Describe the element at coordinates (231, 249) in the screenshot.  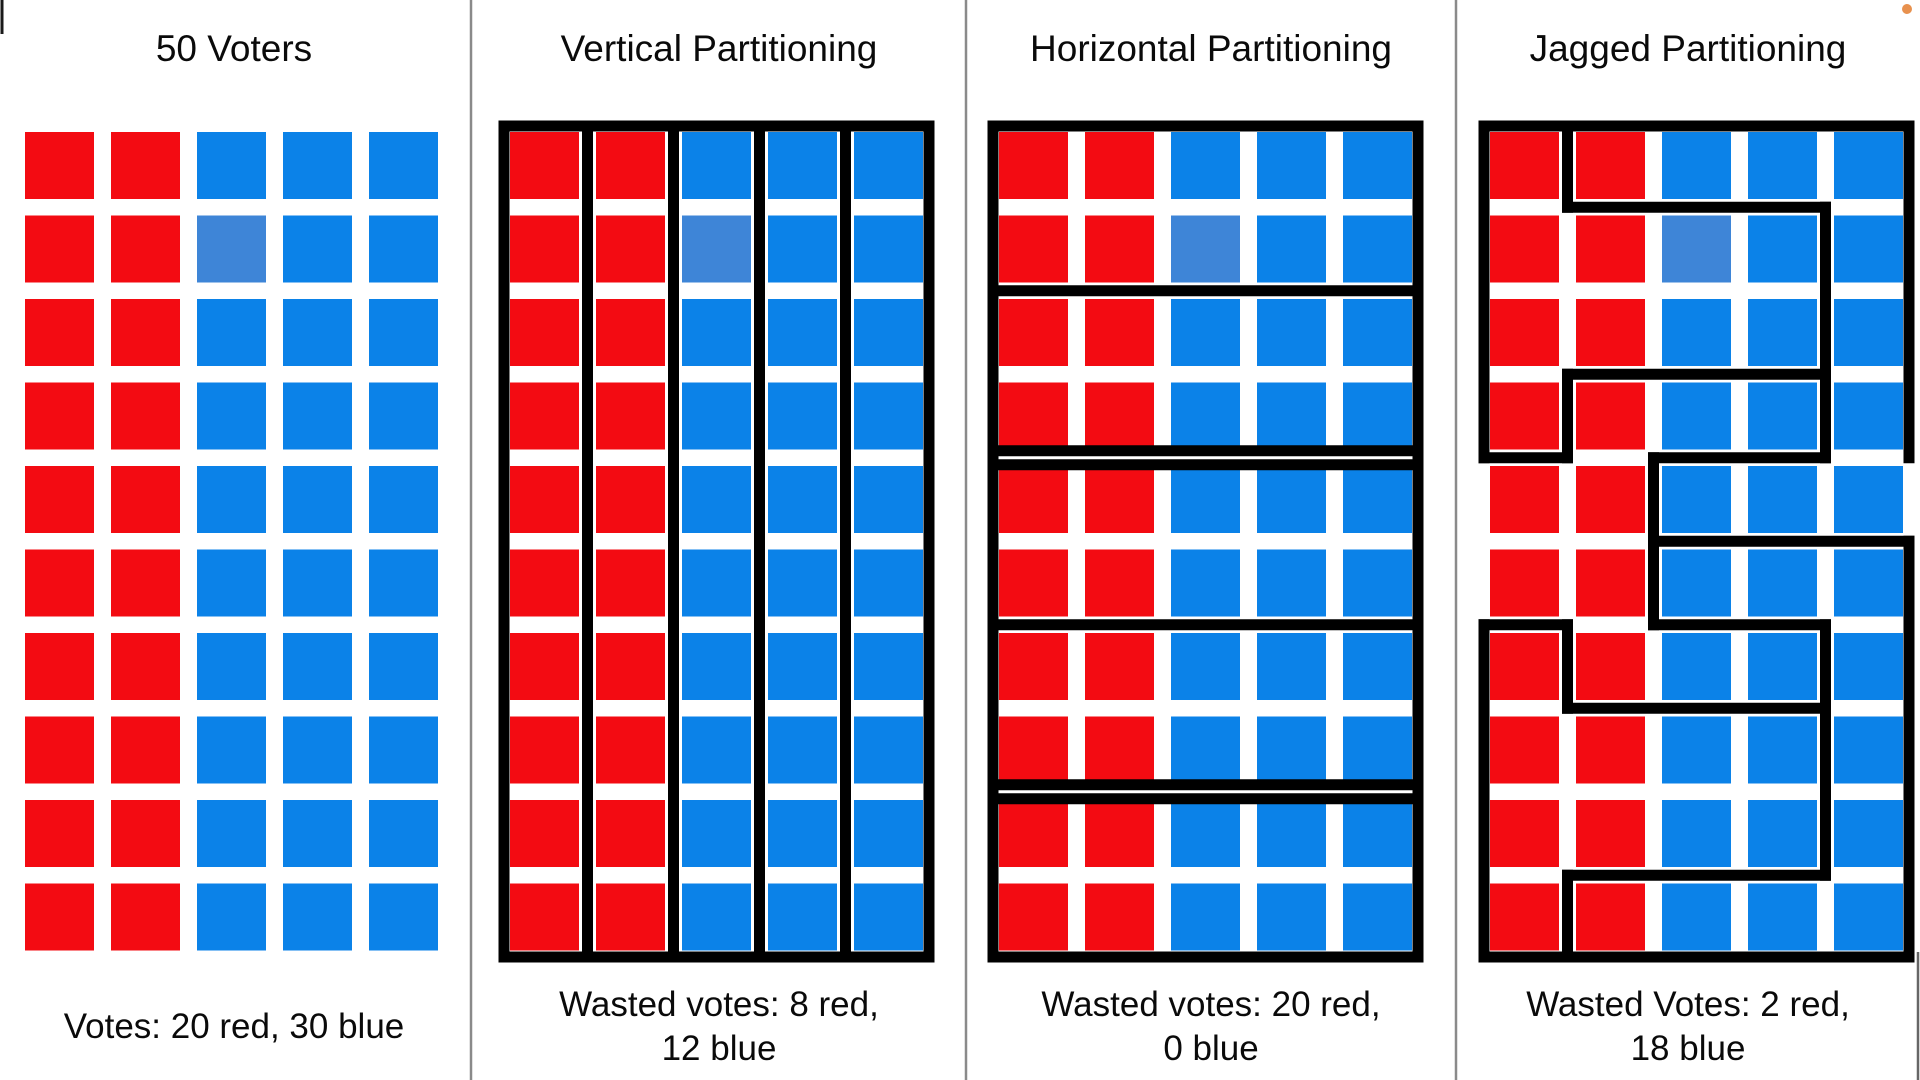
I see `voter-cell-light-blue` at that location.